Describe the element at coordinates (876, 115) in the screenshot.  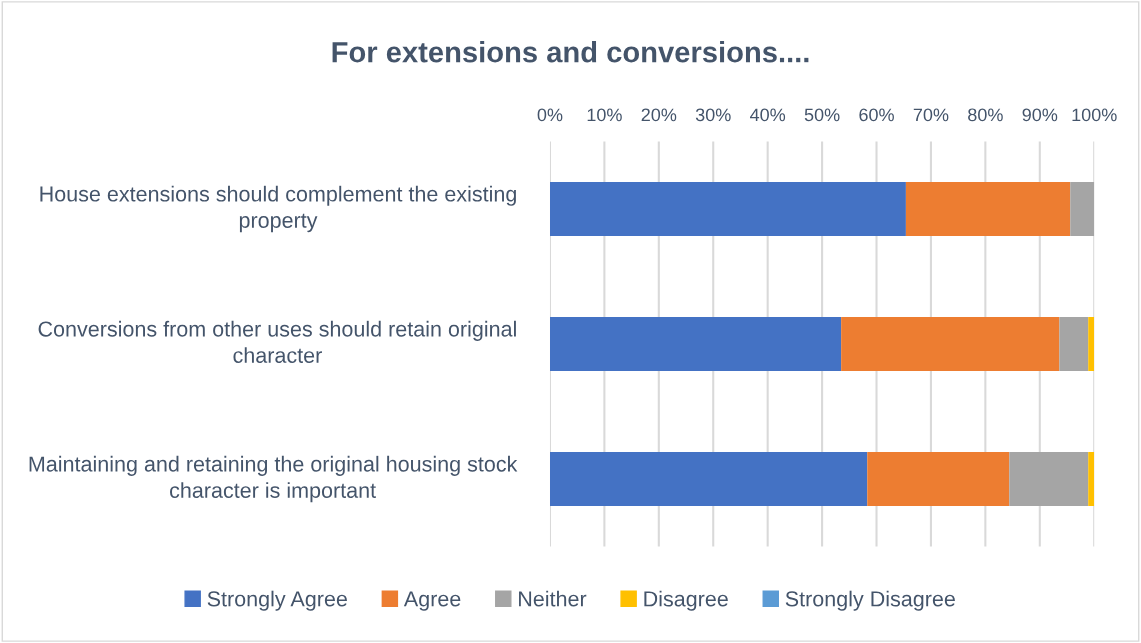
I see `x-tick-label: 60%` at that location.